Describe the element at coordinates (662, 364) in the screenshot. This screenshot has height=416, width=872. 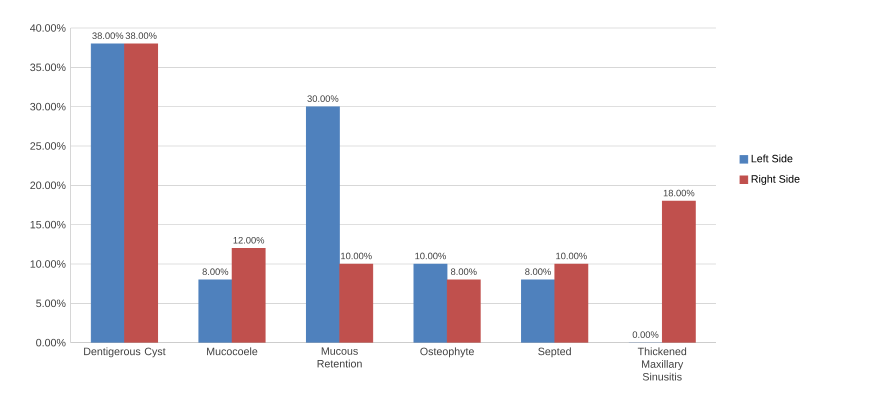
I see `x-tick-label: Thickened Maxillary Sinusitis` at that location.